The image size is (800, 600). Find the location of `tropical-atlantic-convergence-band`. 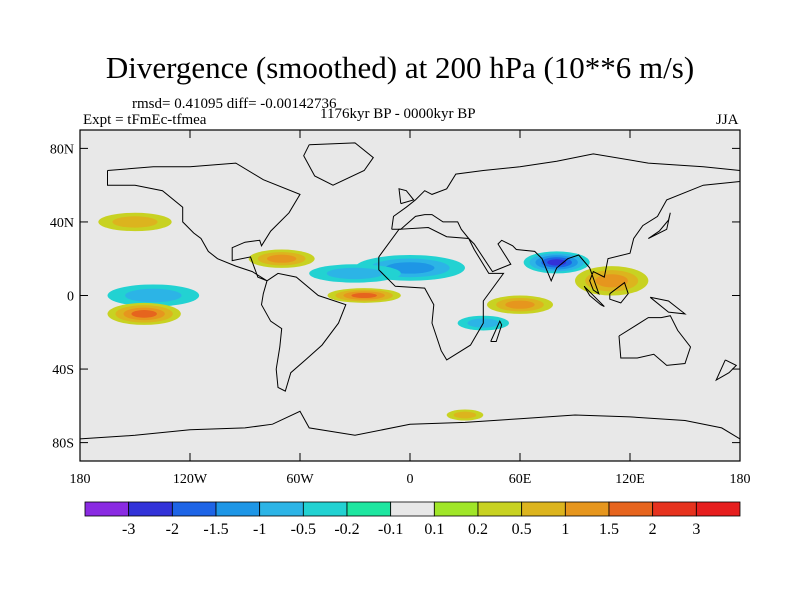

tropical-atlantic-convergence-band is located at coordinates (355, 273).